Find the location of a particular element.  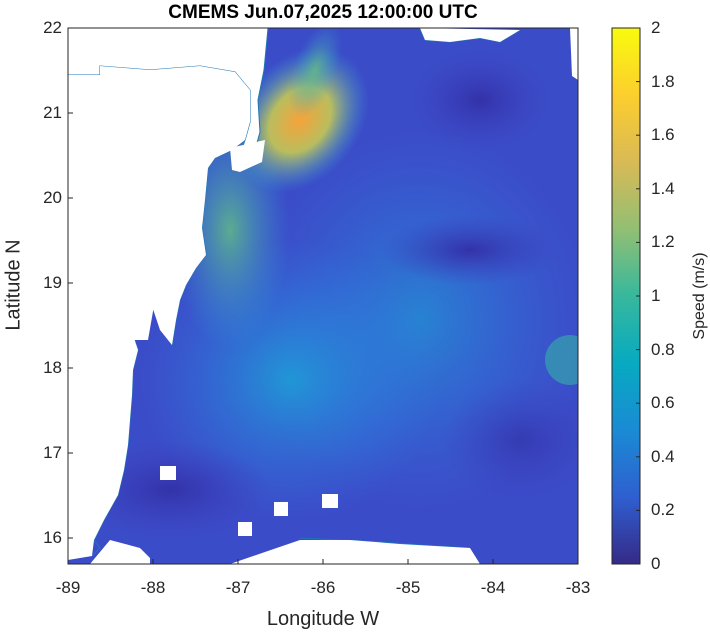

x-tick-label: -85 is located at coordinates (408, 587).